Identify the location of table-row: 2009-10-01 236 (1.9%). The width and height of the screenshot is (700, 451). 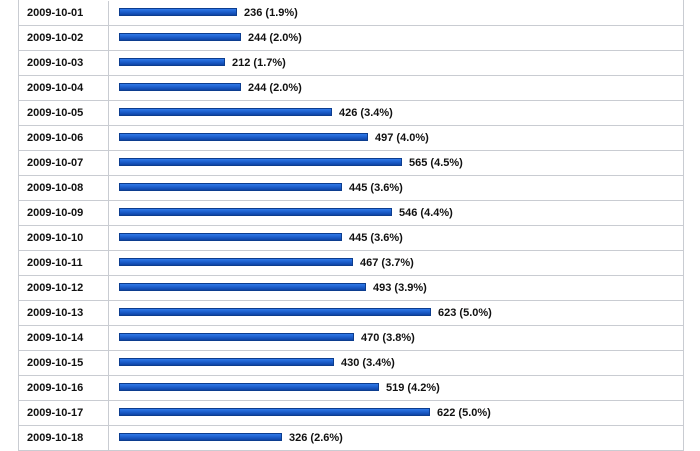
(351, 13).